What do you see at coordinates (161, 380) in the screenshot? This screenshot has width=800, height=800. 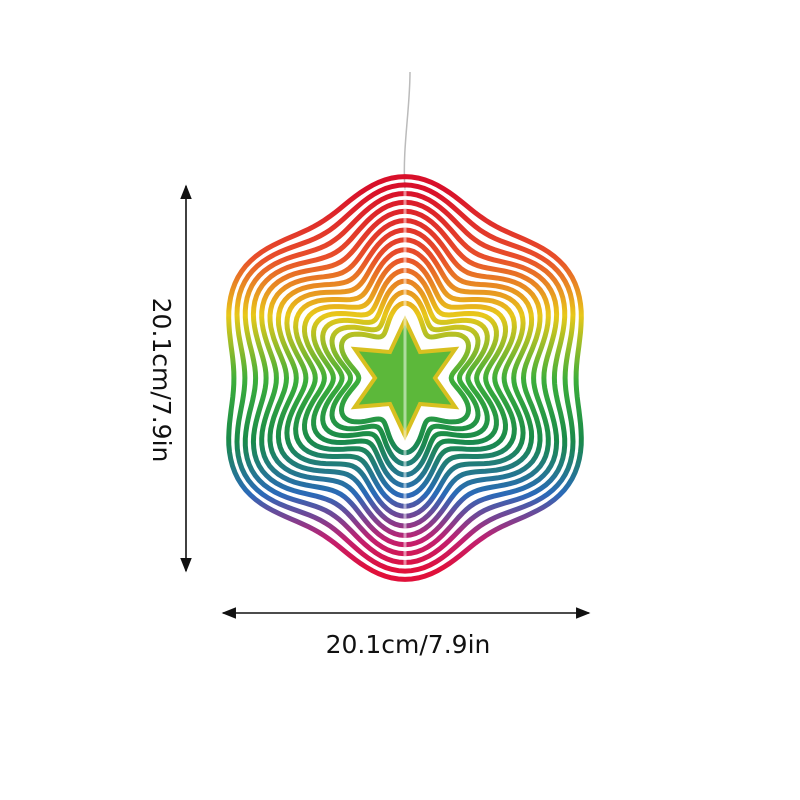 I see `height-label: 20.1cm/7.9in` at bounding box center [161, 380].